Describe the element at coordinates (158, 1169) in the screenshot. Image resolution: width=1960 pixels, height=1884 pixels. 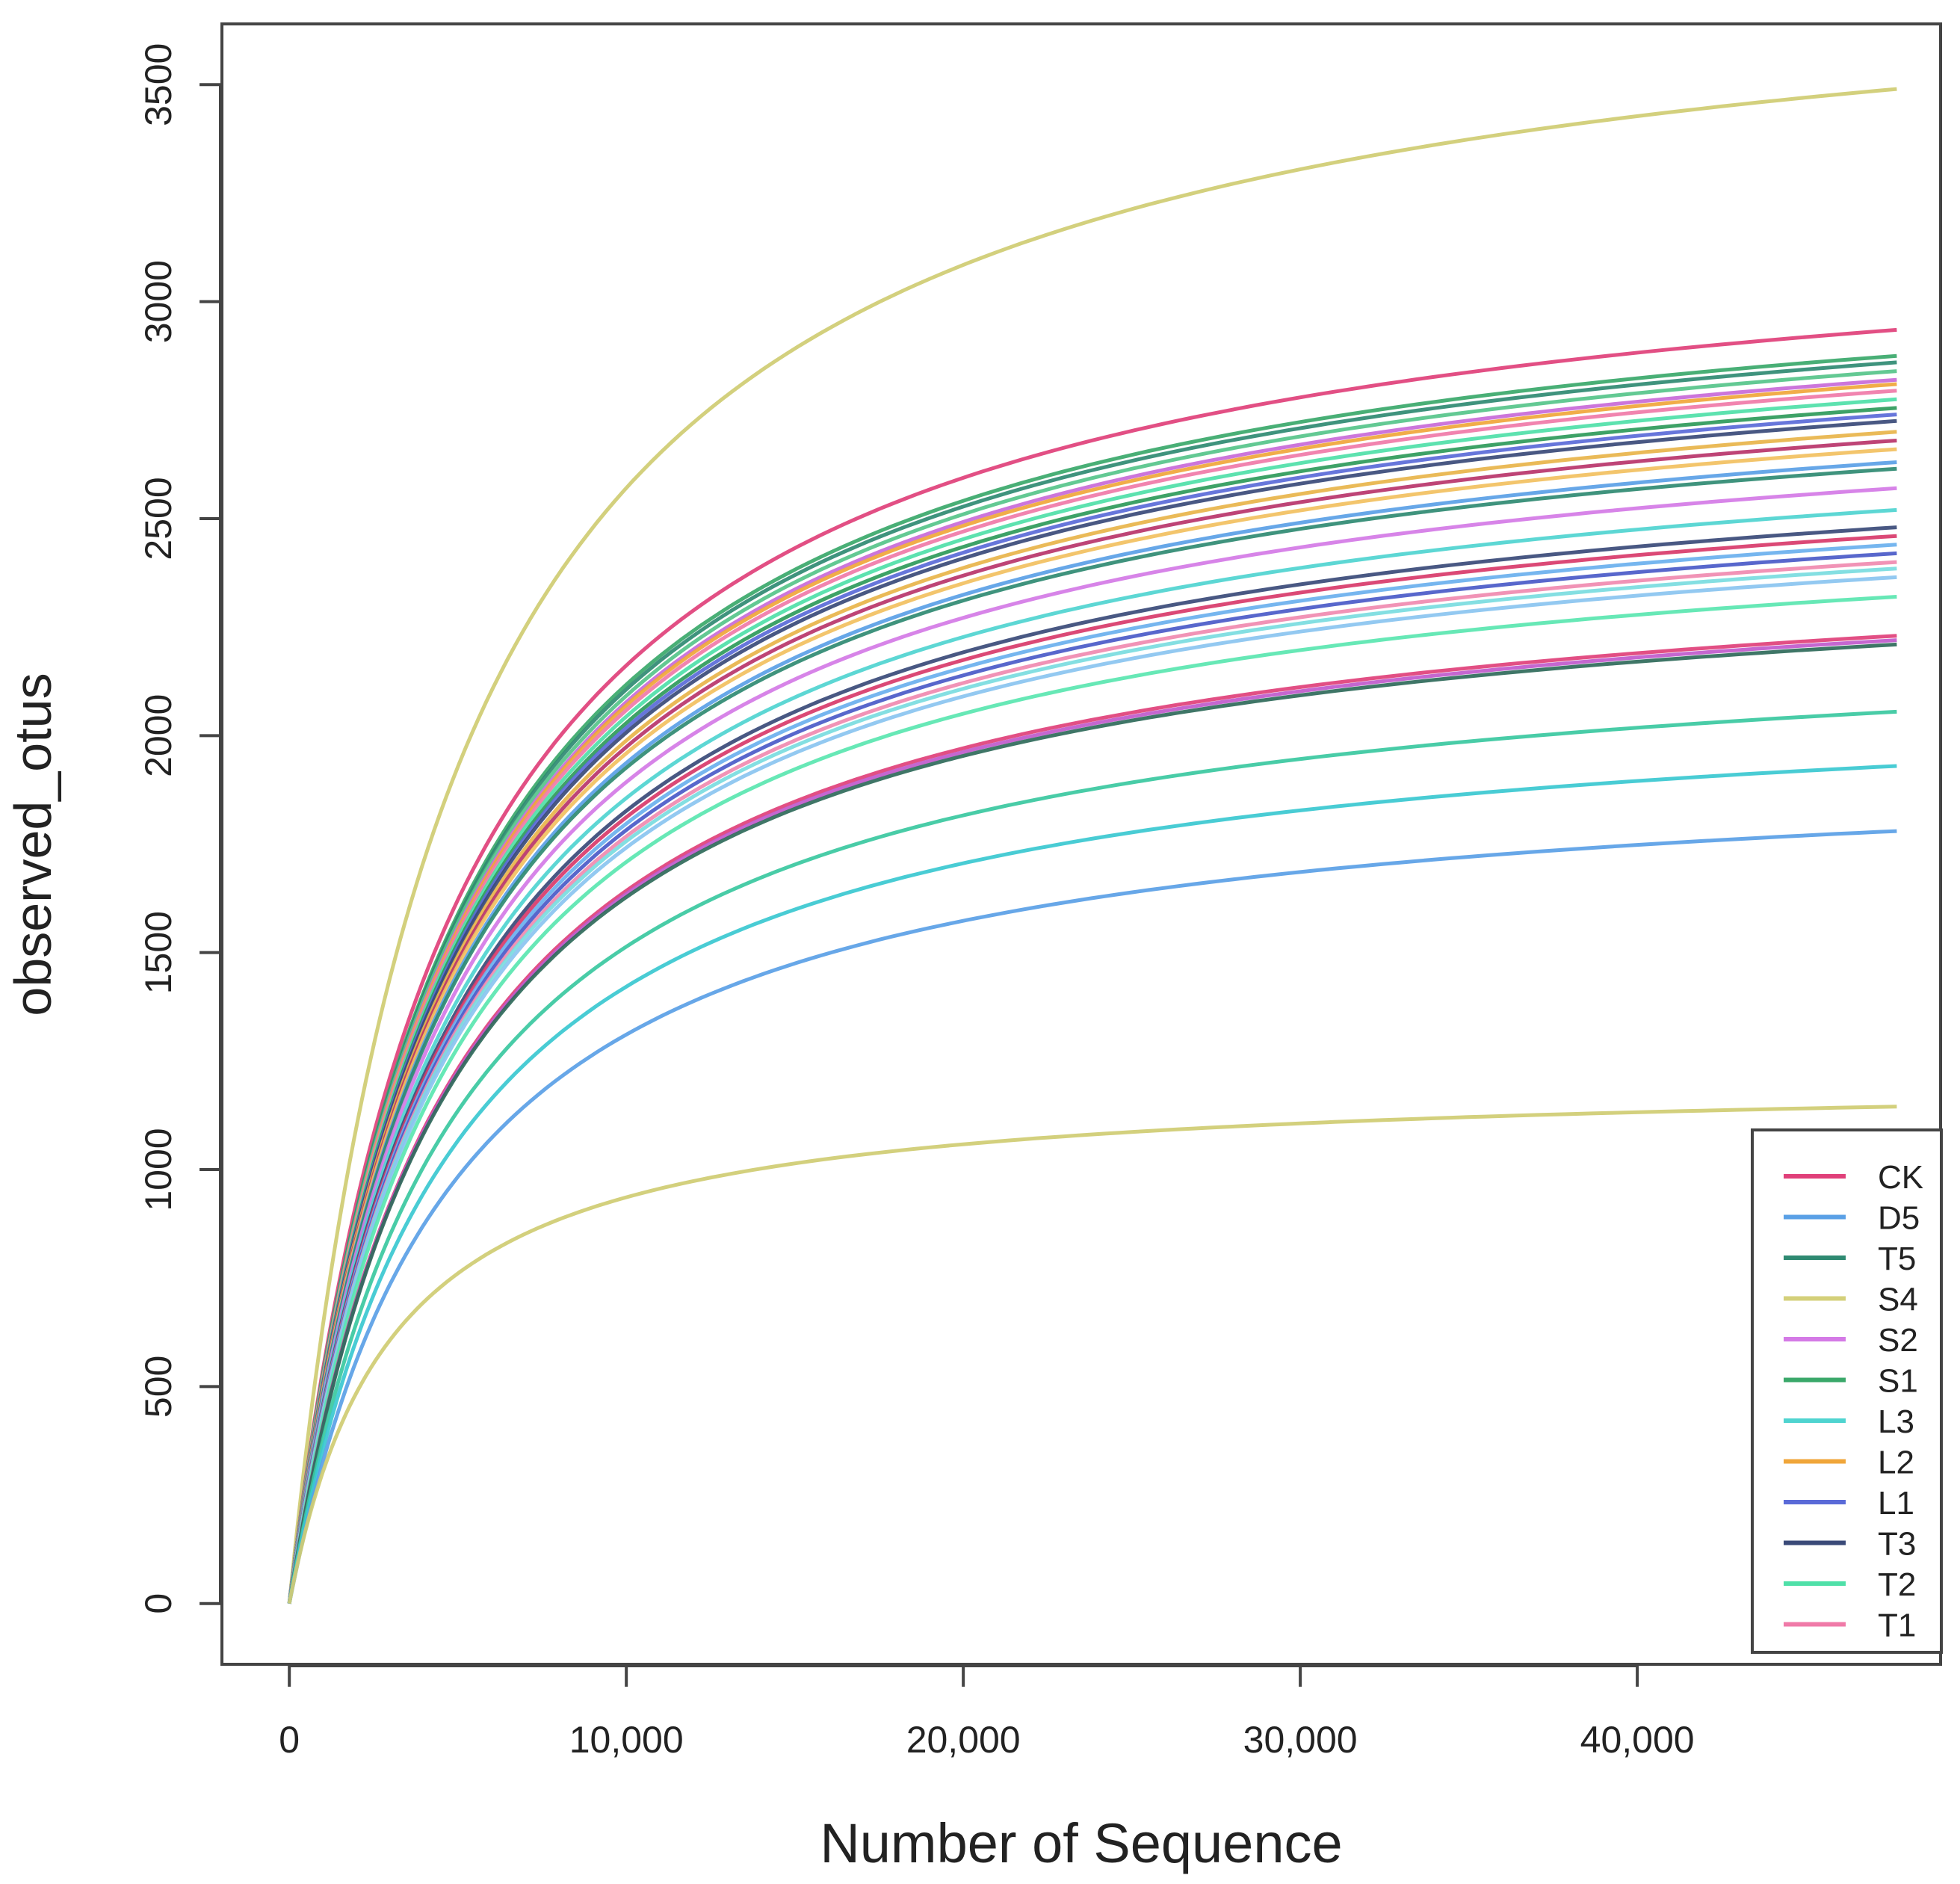
I see `y-tick-label: 1000` at that location.